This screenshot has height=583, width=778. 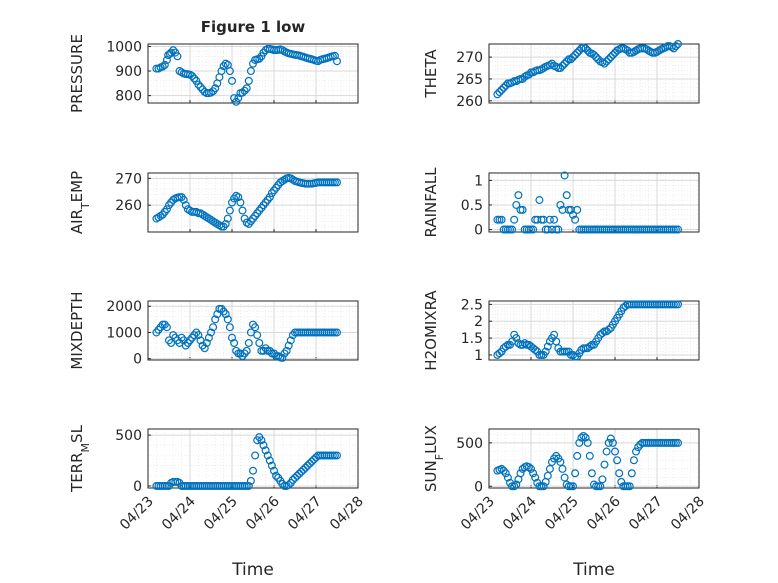 What do you see at coordinates (128, 72) in the screenshot?
I see `y-tick-label: 900` at bounding box center [128, 72].